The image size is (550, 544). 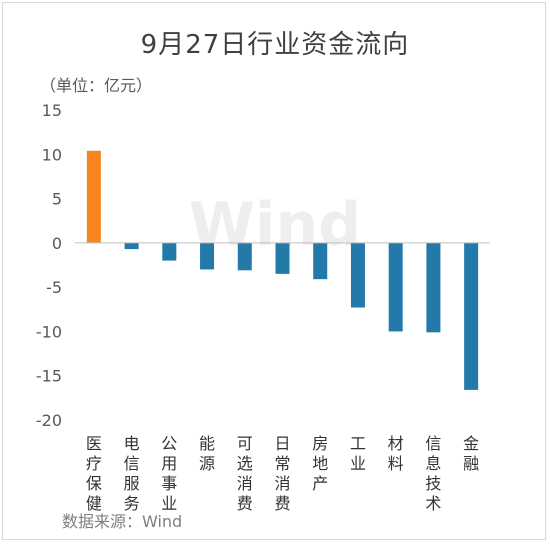 What do you see at coordinates (396, 453) in the screenshot?
I see `category-label: 材料` at bounding box center [396, 453].